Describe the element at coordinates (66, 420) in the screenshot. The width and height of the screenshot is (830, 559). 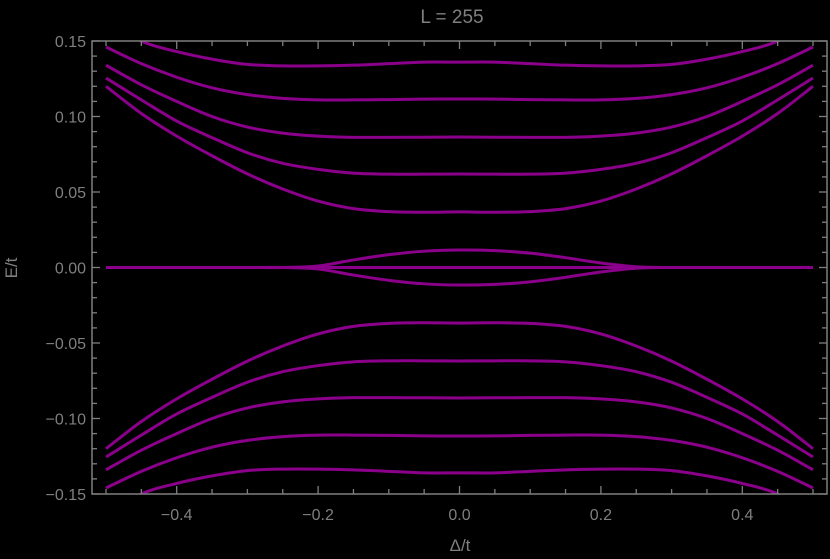
I see `y-tick-label: −0.10` at that location.